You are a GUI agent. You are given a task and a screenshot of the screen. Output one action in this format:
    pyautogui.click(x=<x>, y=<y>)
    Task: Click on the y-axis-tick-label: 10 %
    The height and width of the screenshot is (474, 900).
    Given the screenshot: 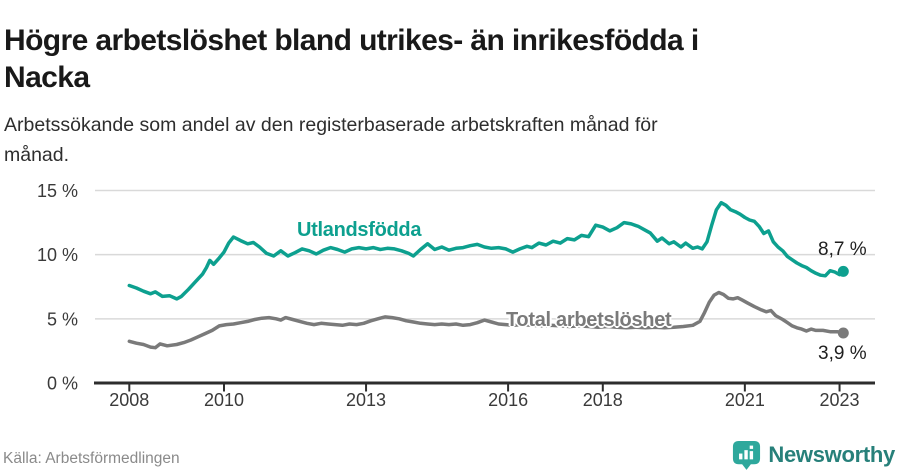 What is the action you would take?
    pyautogui.click(x=57, y=255)
    